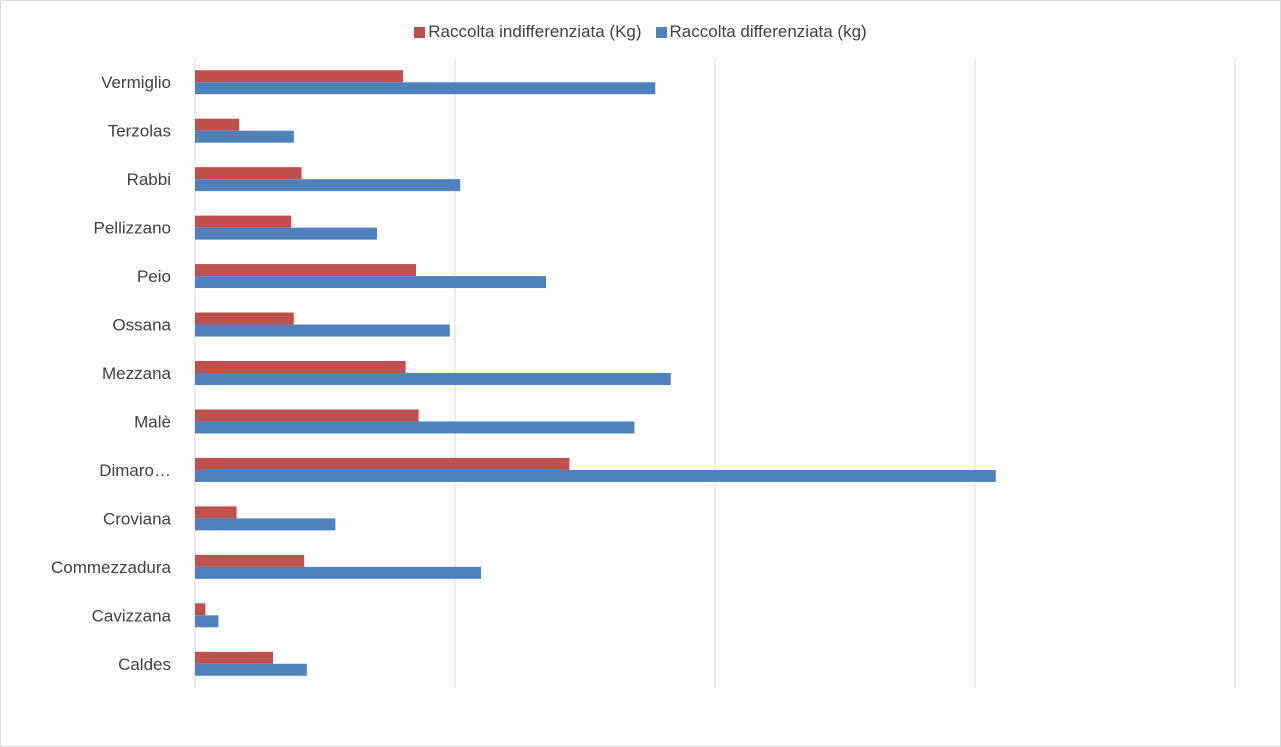 The height and width of the screenshot is (747, 1281). What do you see at coordinates (137, 373) in the screenshot?
I see `category-label: Mezzana` at bounding box center [137, 373].